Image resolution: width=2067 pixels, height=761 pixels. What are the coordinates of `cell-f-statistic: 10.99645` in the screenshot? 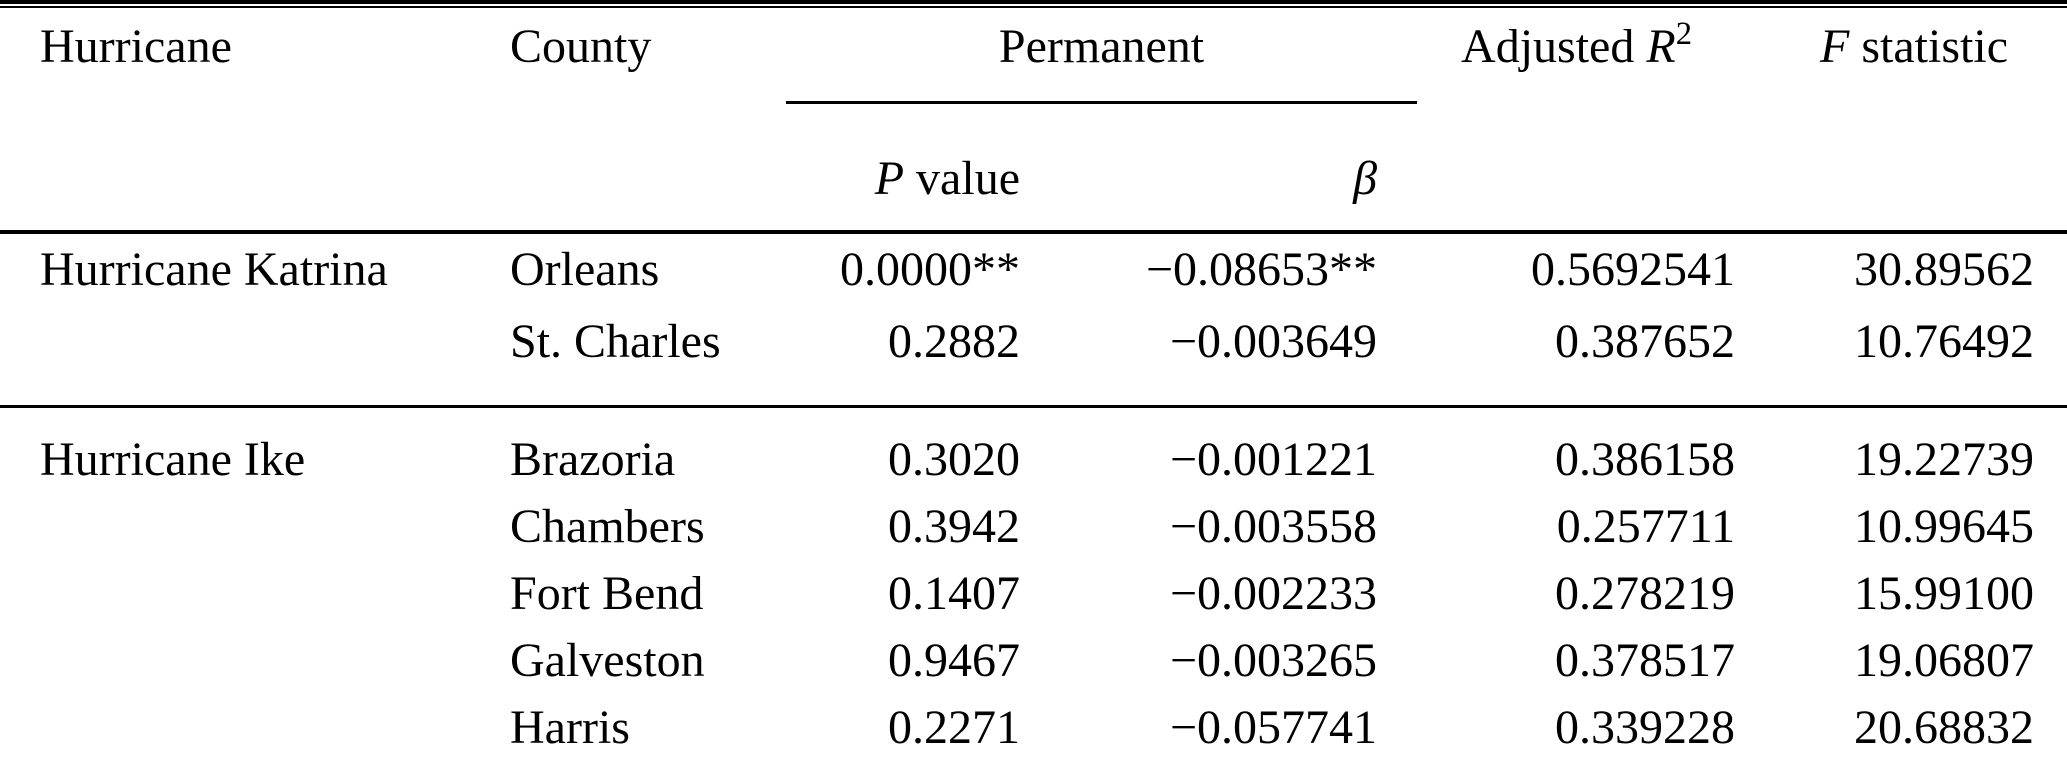 It's located at (1944, 527).